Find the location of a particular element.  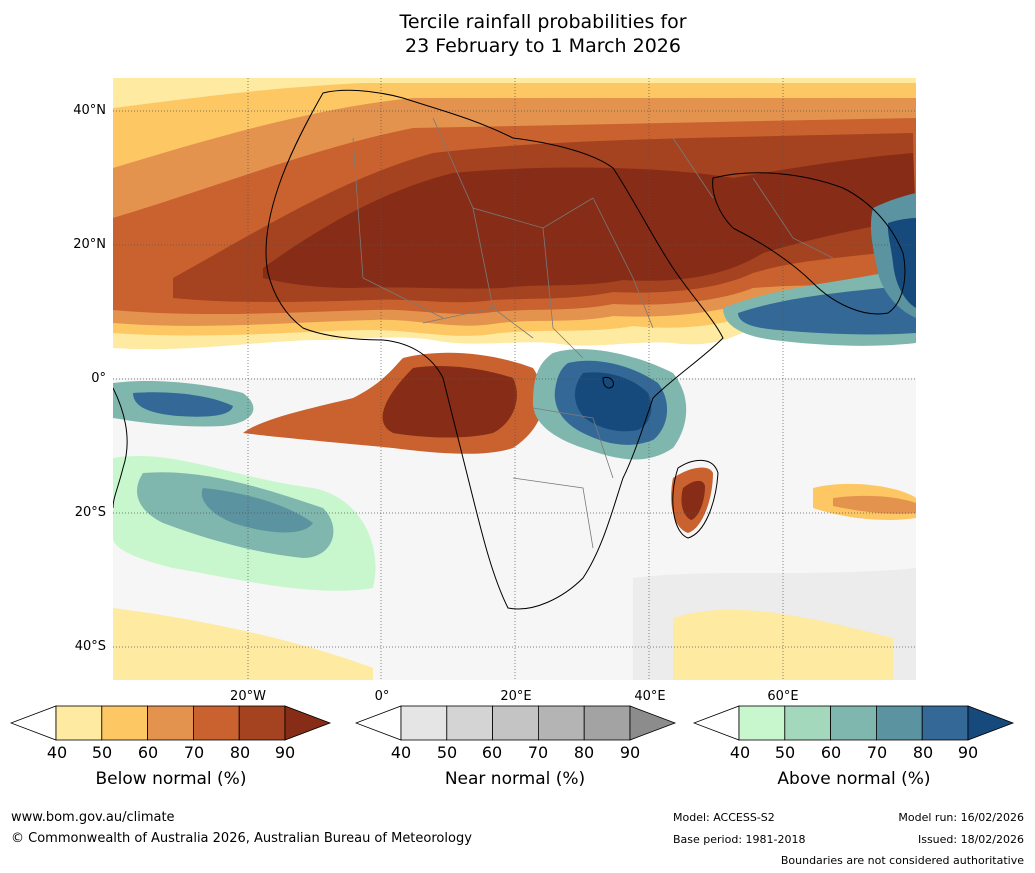

lat-label-40n: 40°N is located at coordinates (89, 110).